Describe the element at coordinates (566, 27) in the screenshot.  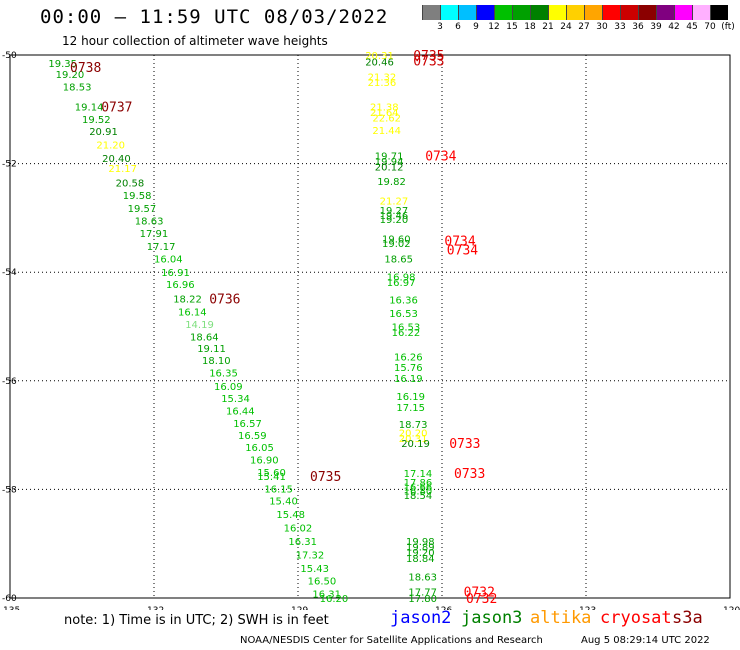
I see `scale-label: 24` at that location.